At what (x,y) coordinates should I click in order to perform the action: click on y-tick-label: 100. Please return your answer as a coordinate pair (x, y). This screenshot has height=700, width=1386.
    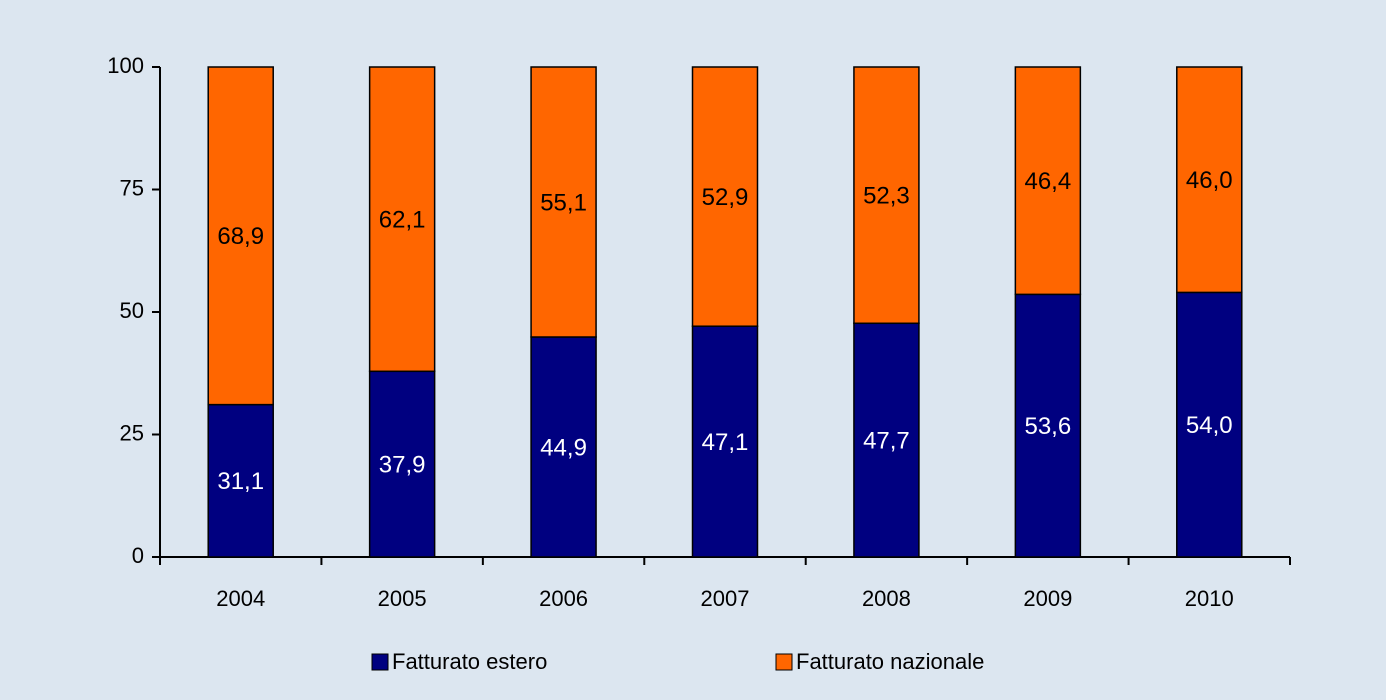
    Looking at the image, I should click on (125, 65).